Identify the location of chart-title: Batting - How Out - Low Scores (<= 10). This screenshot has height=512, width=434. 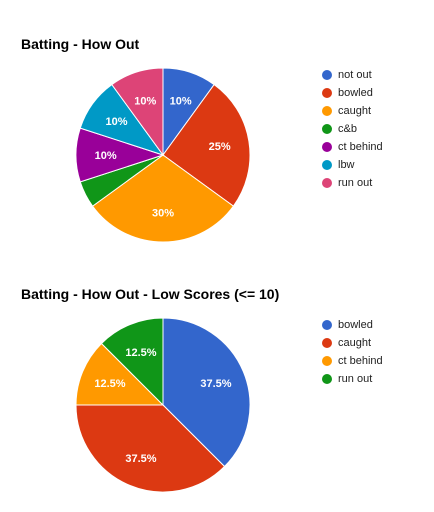
(150, 294).